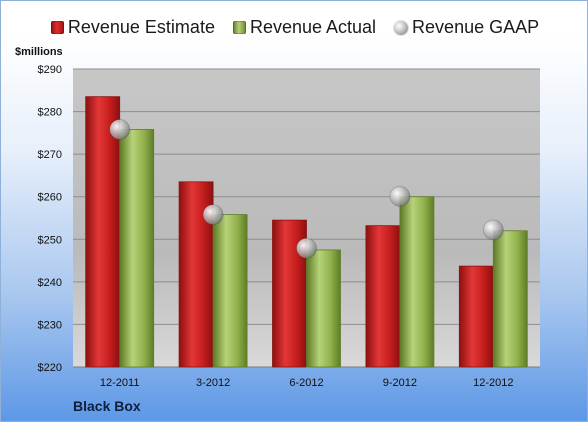 This screenshot has height=422, width=588. What do you see at coordinates (401, 27) in the screenshot?
I see `gaap-marker-icon` at bounding box center [401, 27].